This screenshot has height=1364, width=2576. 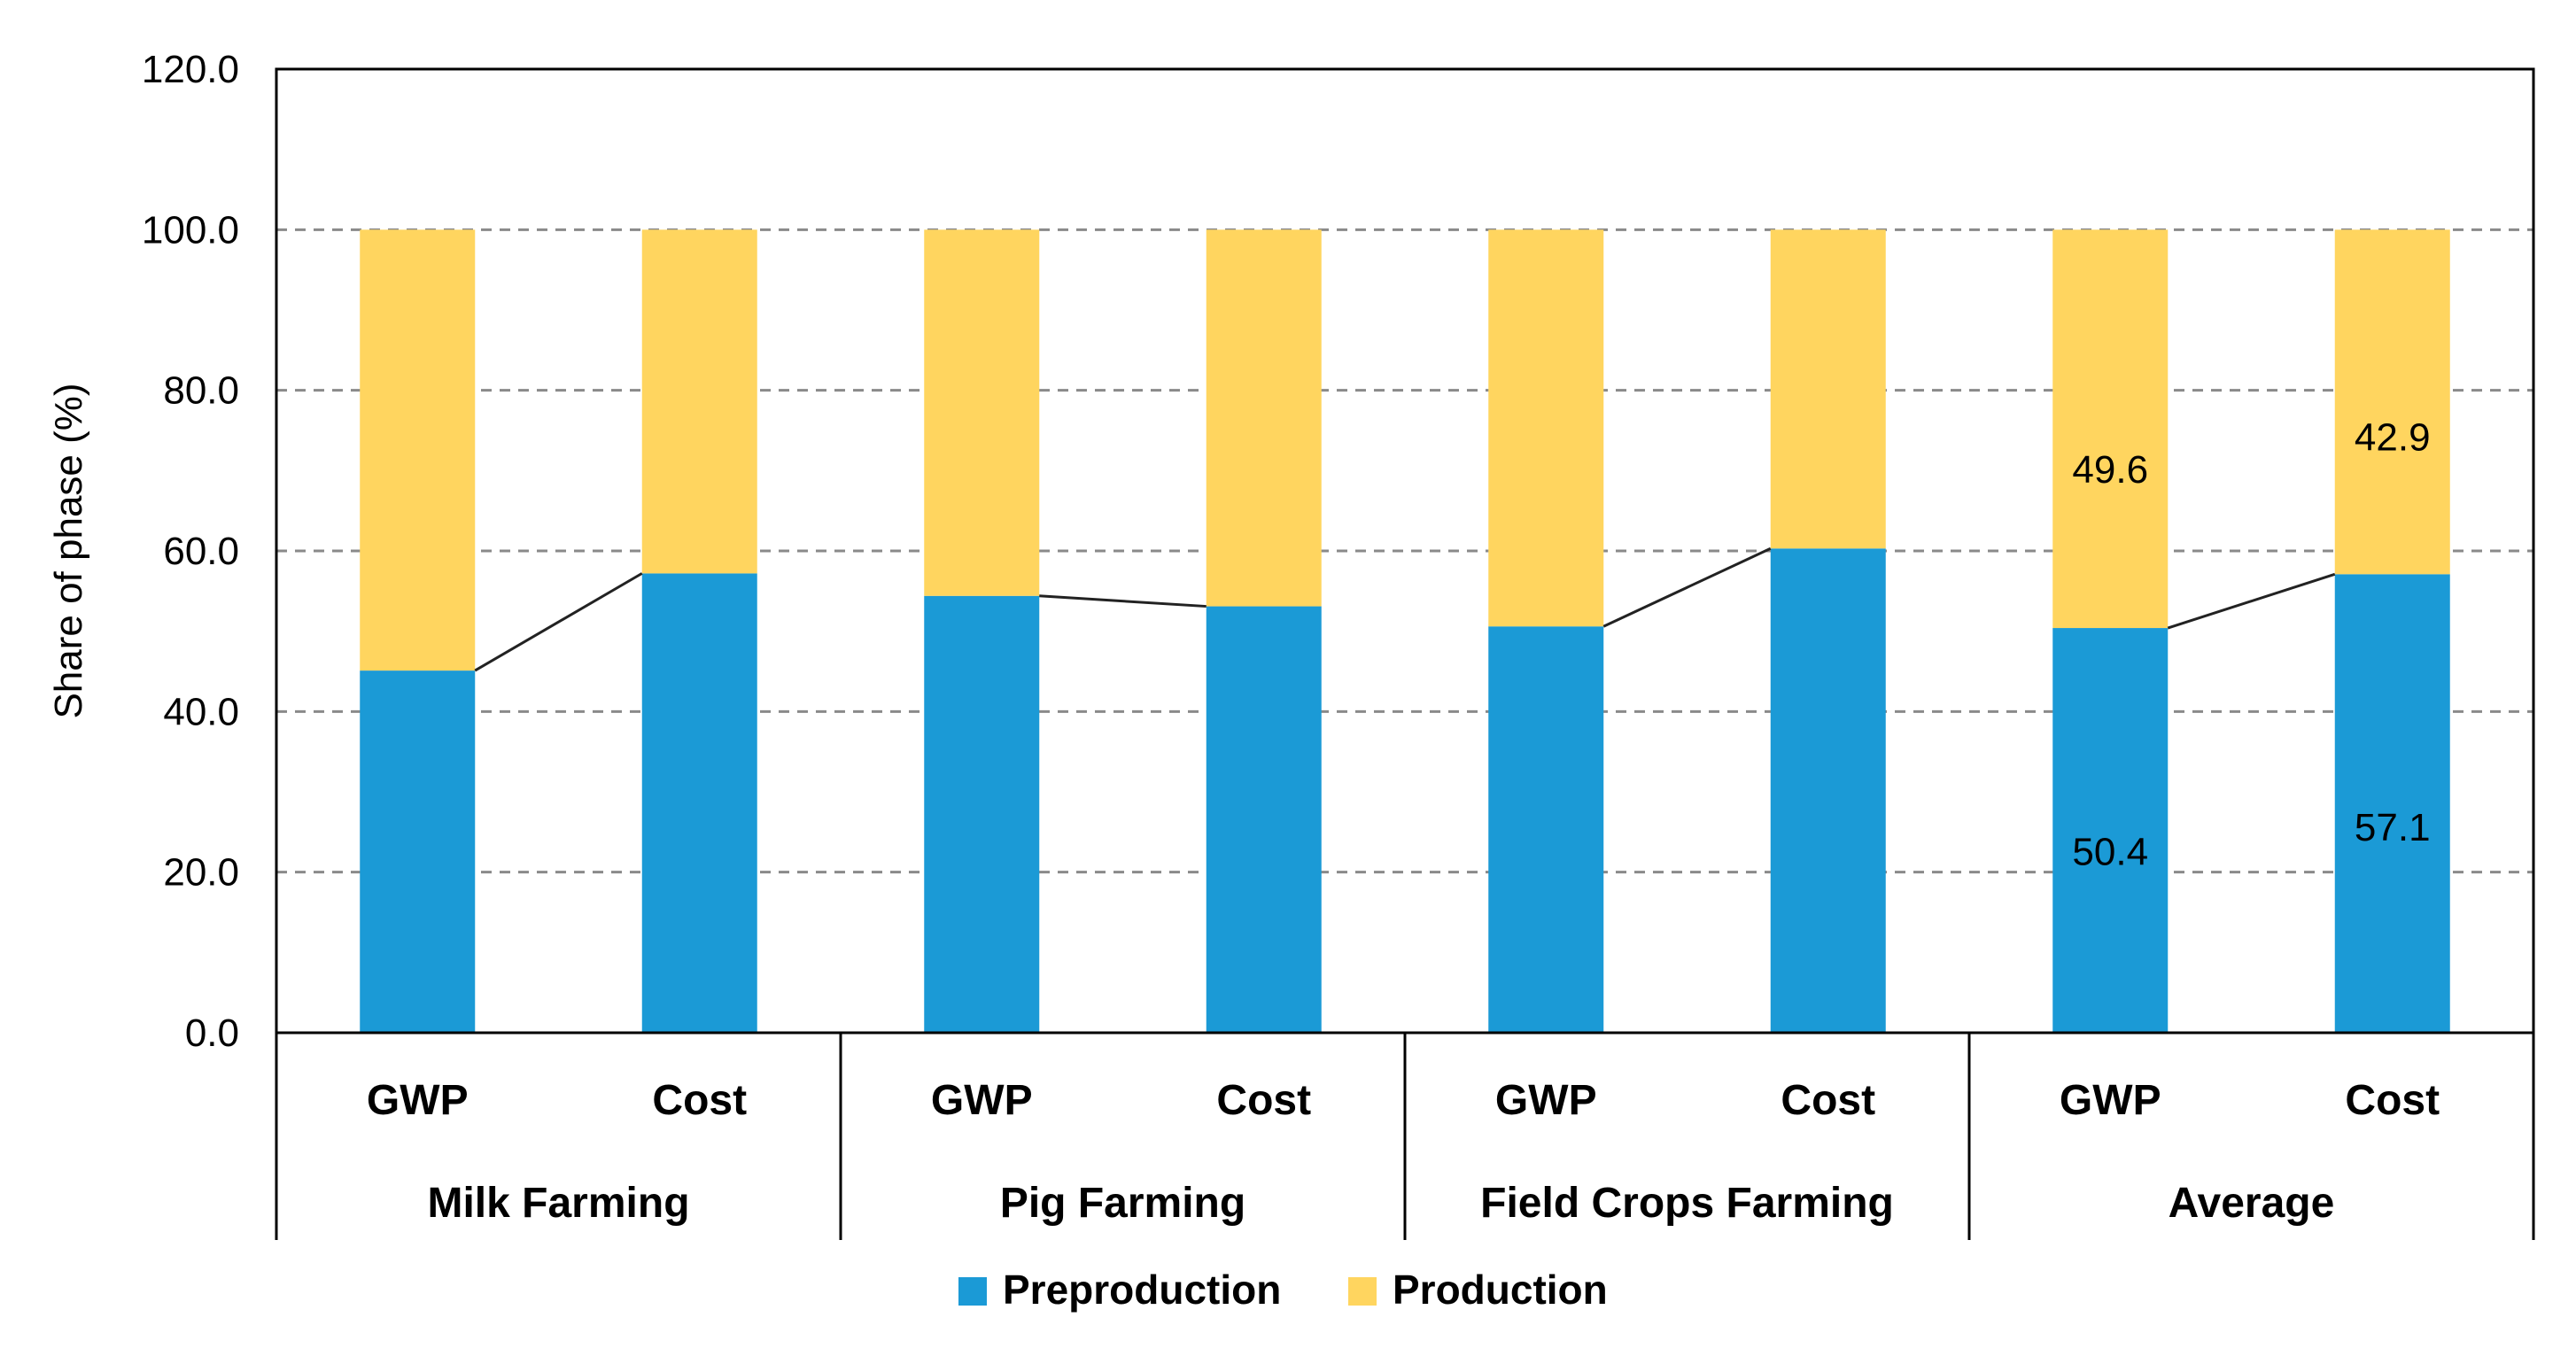 What do you see at coordinates (201, 391) in the screenshot?
I see `y-tick-label: 80.0` at bounding box center [201, 391].